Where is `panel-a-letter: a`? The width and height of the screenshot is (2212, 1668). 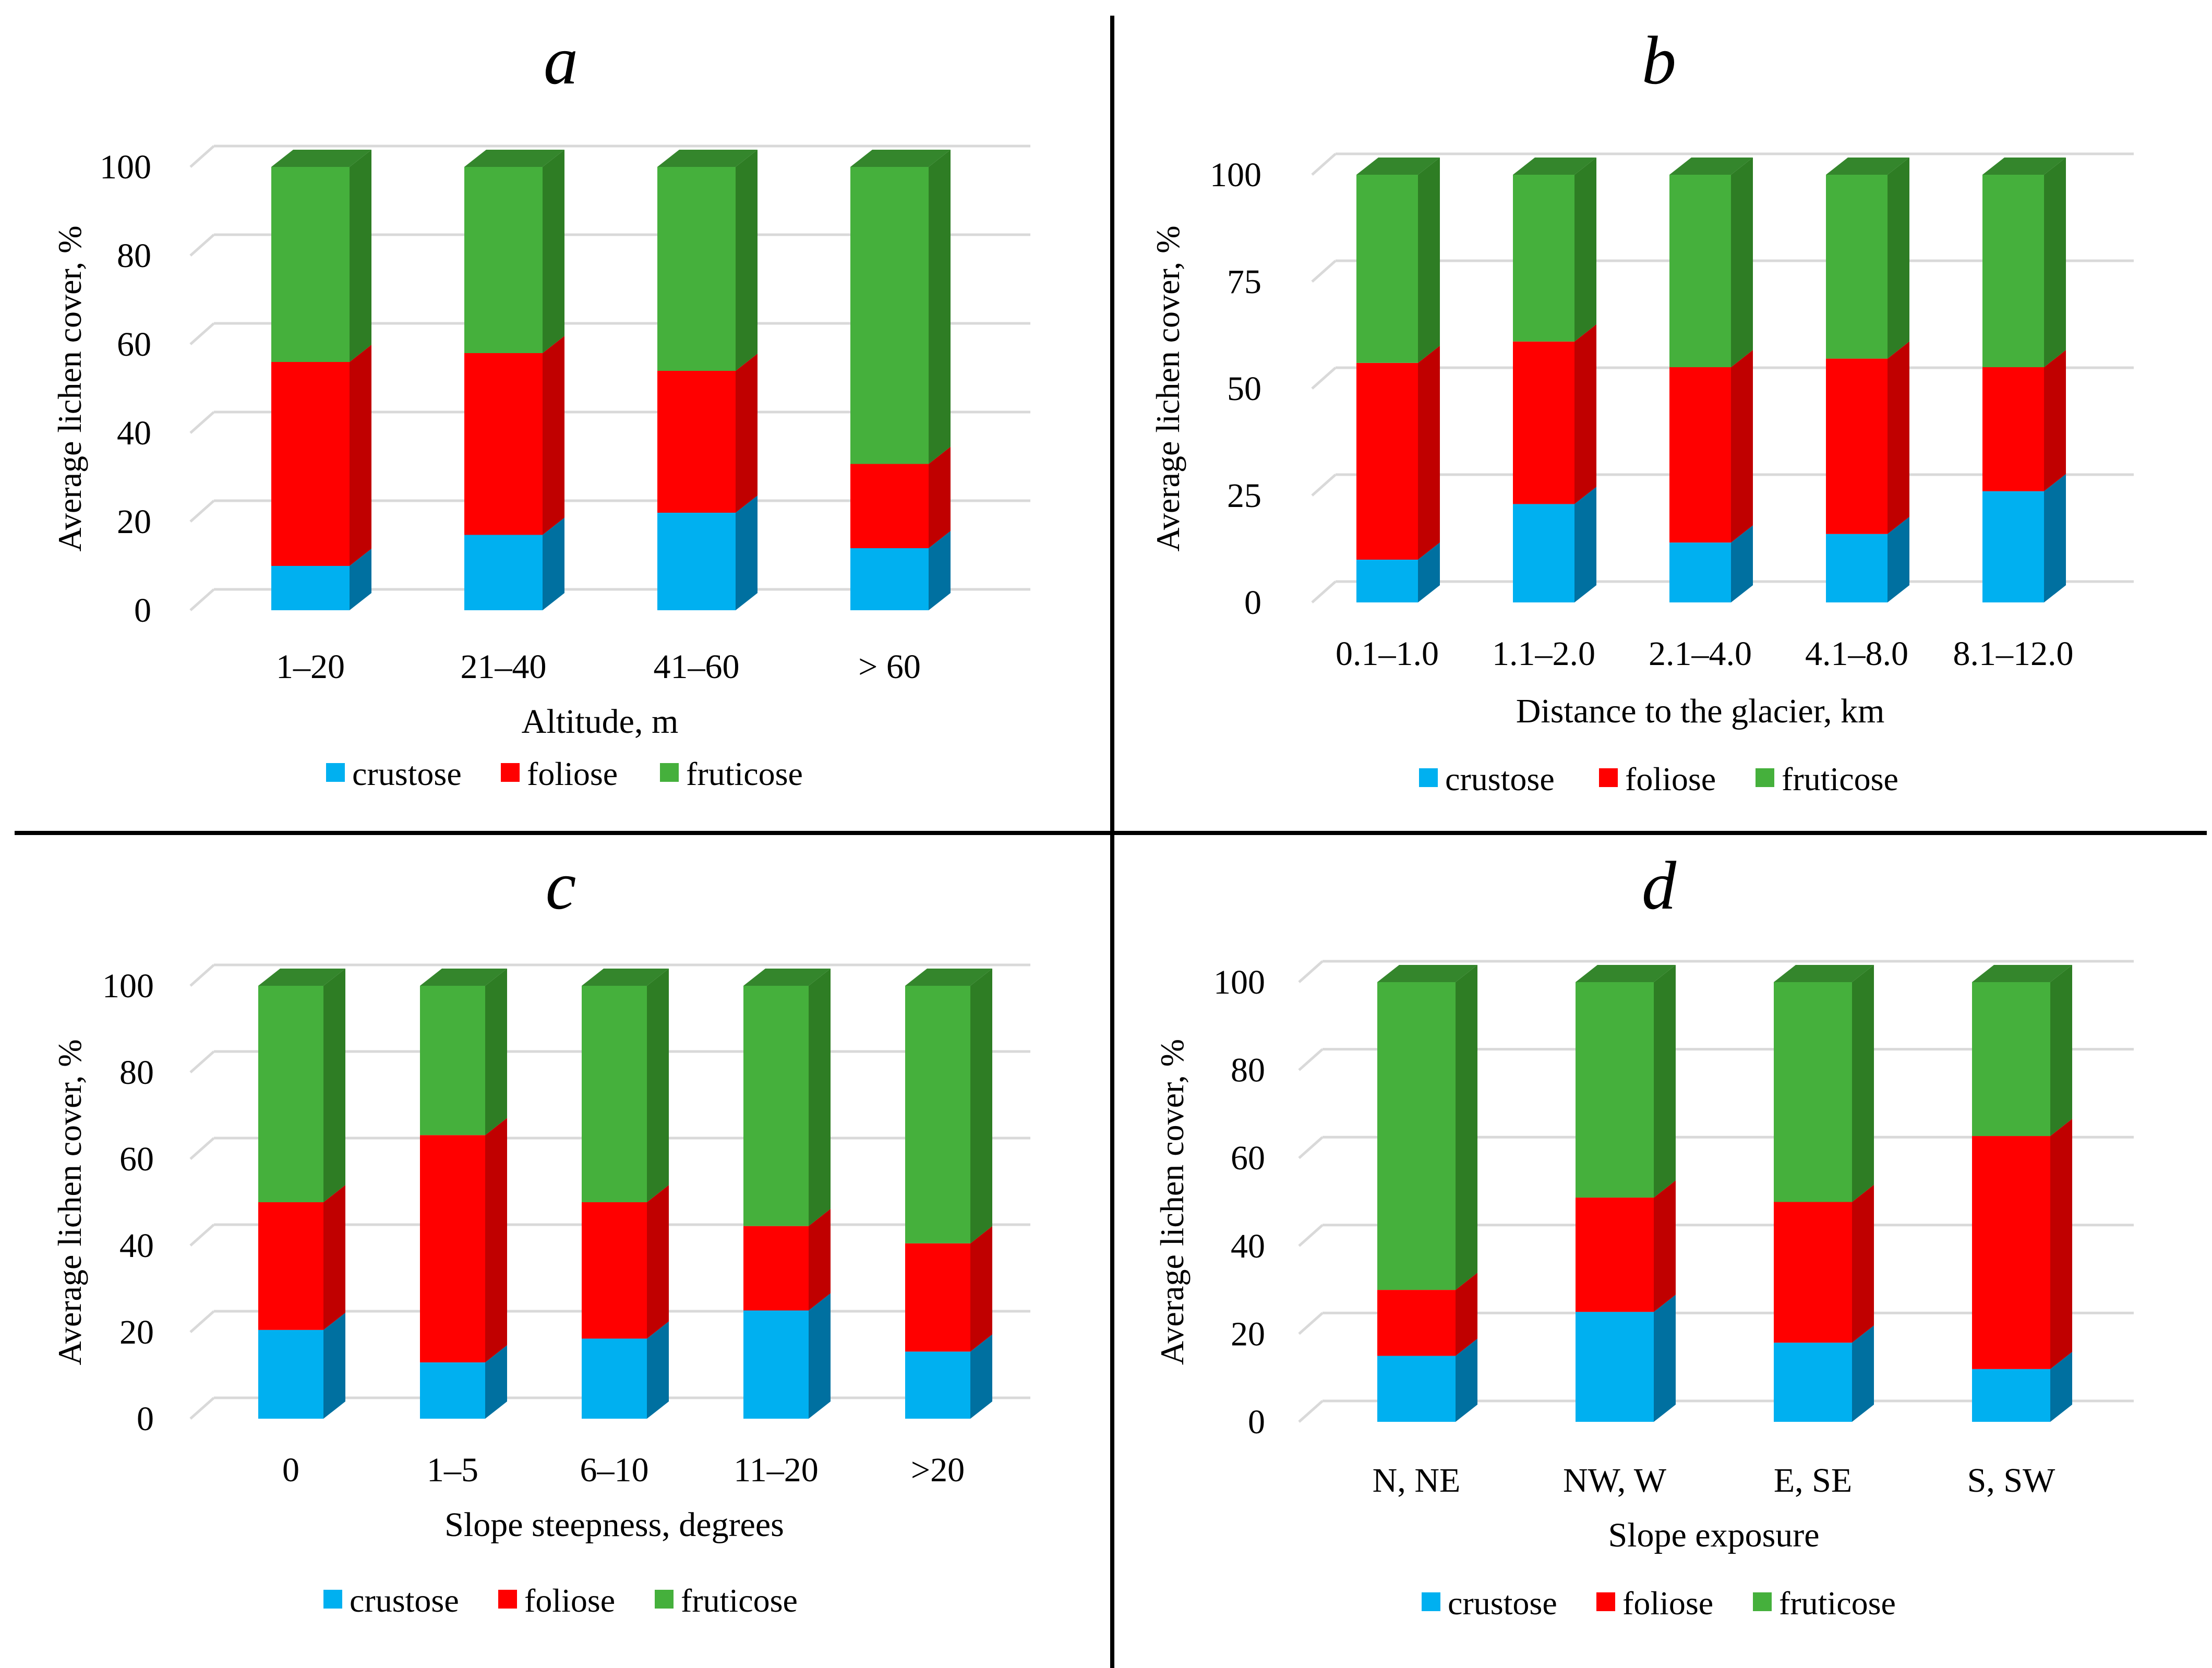
panel-a-letter: a is located at coordinates (561, 61).